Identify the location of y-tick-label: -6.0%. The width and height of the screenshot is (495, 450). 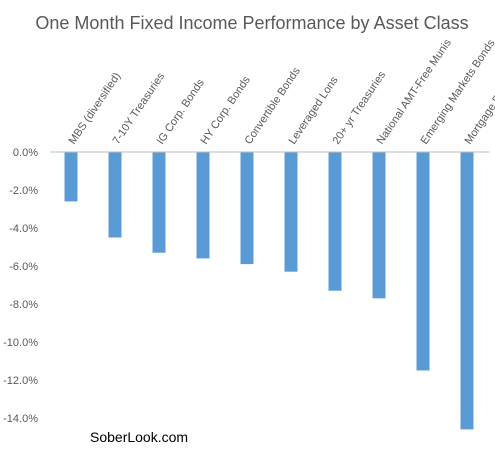
(23, 267).